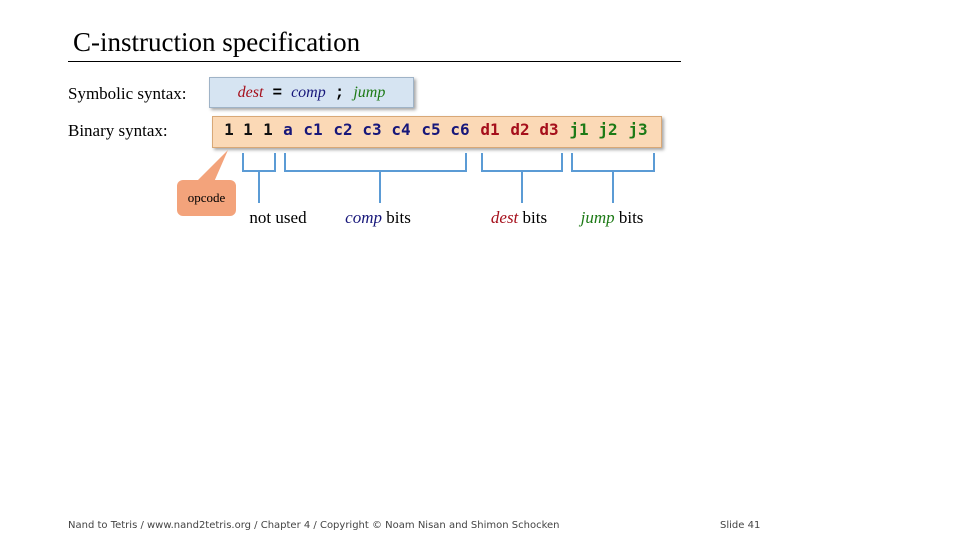 Image resolution: width=954 pixels, height=536 pixels. I want to click on caption-jump-word: jump, so click(597, 217).